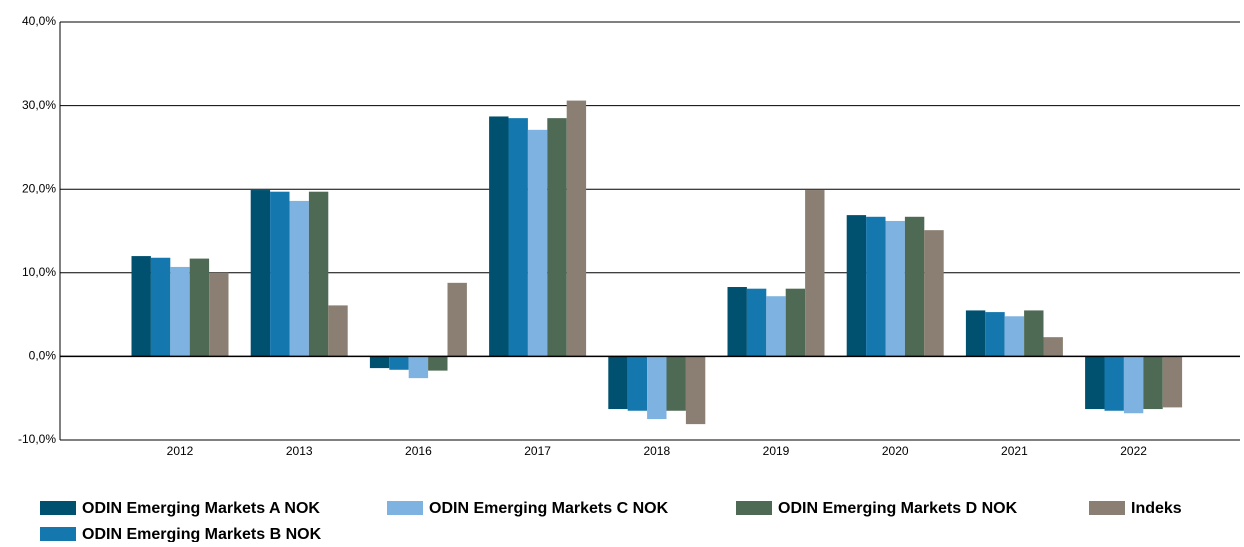 The height and width of the screenshot is (547, 1244). I want to click on legend-label: ODIN Emerging Markets D NOK, so click(898, 508).